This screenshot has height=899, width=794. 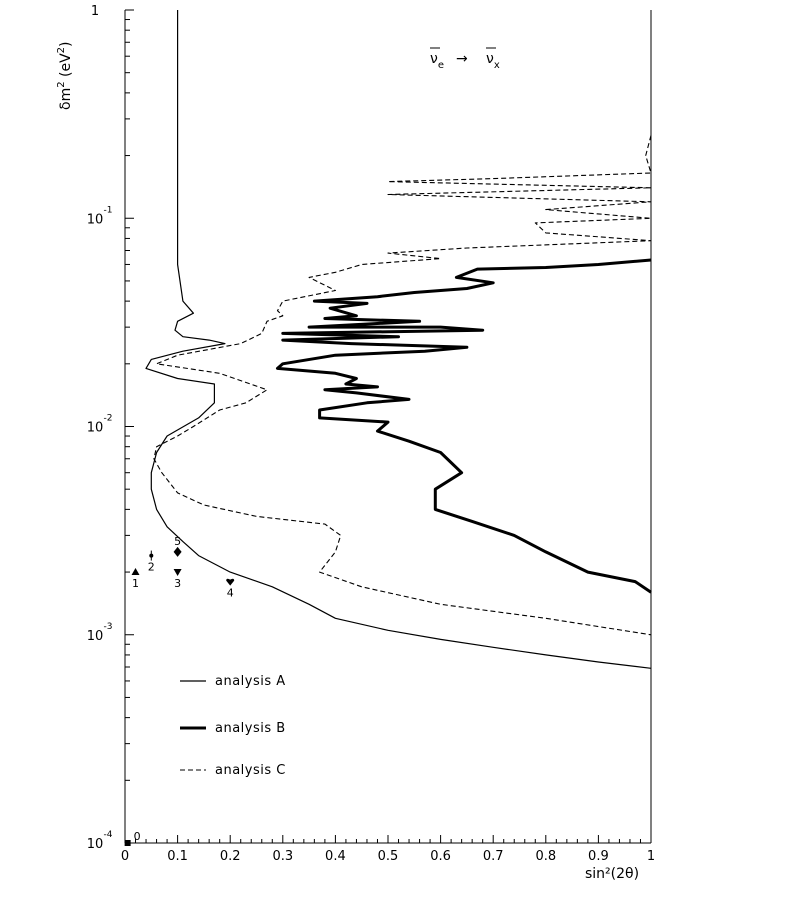 I want to click on y-tick-exponent: -3, so click(x=108, y=627).